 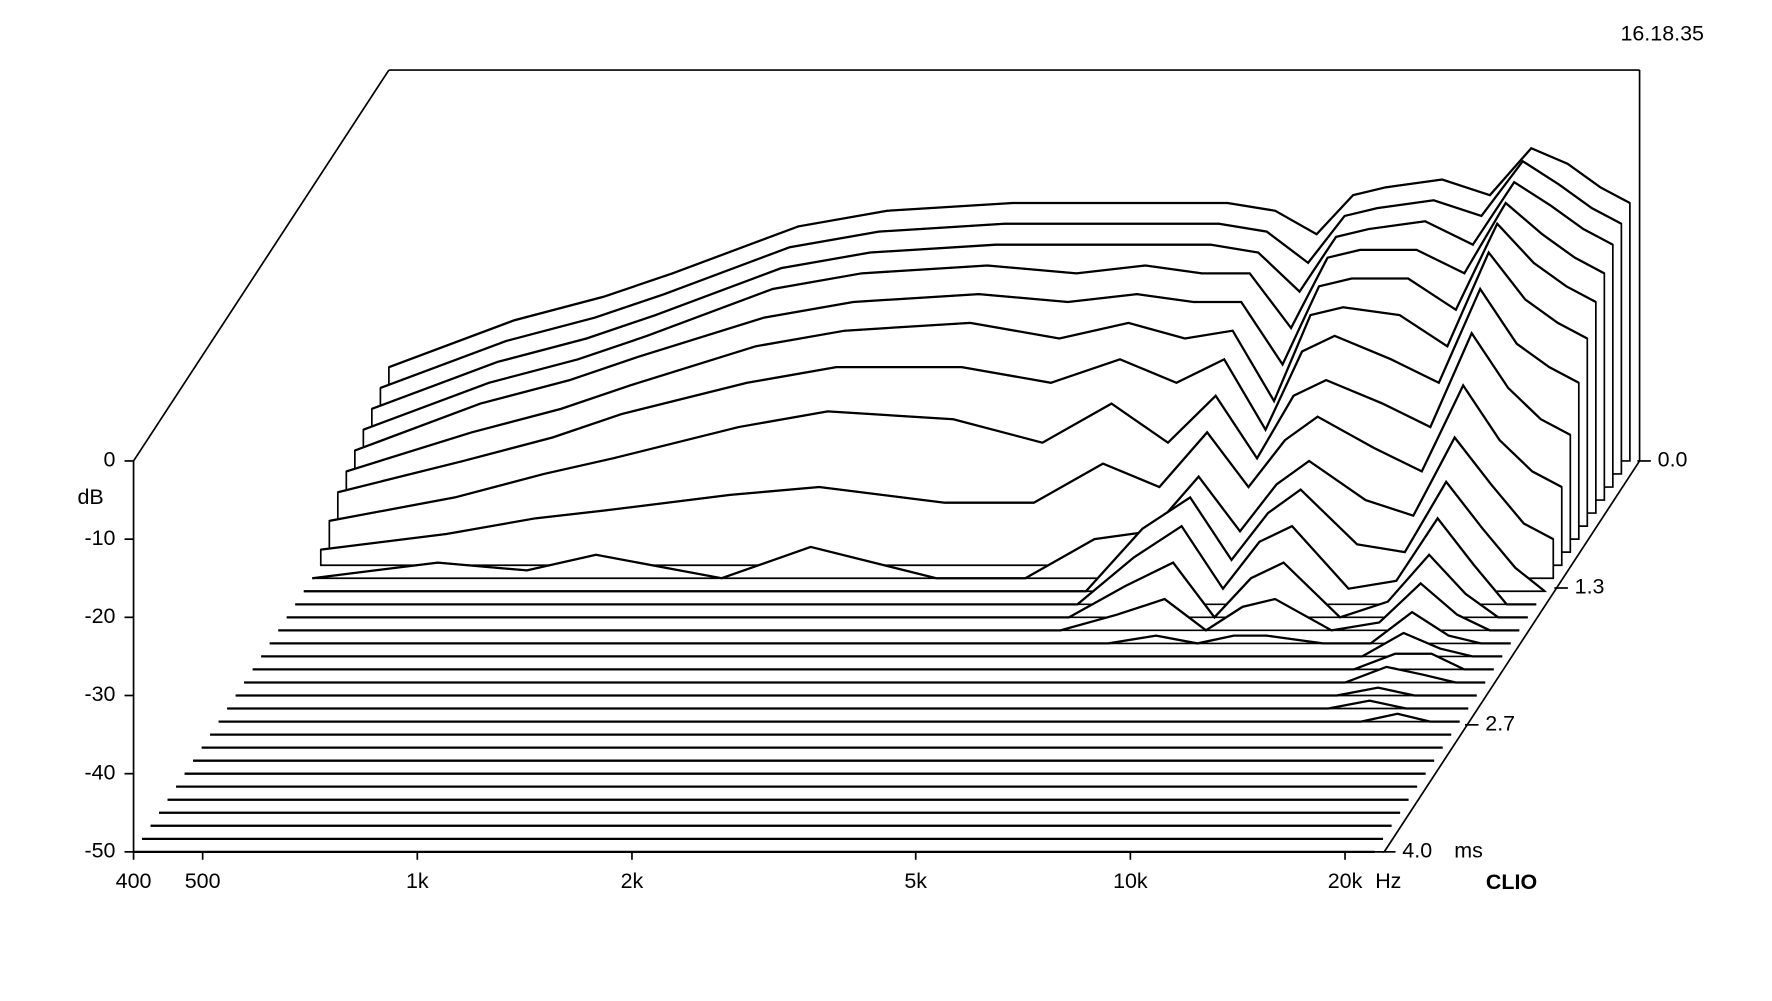 What do you see at coordinates (1662, 34) in the screenshot?
I see `timestamp: 16.18.35` at bounding box center [1662, 34].